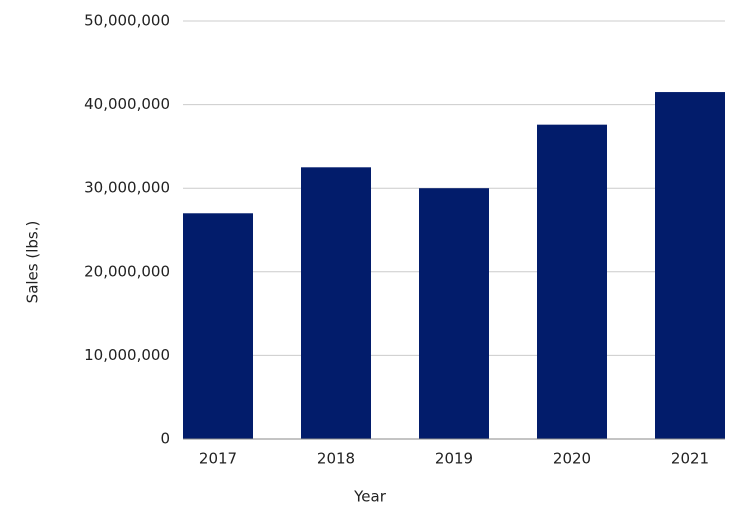  Describe the element at coordinates (127, 271) in the screenshot. I see `y-tick-label: 20,000,000` at that location.